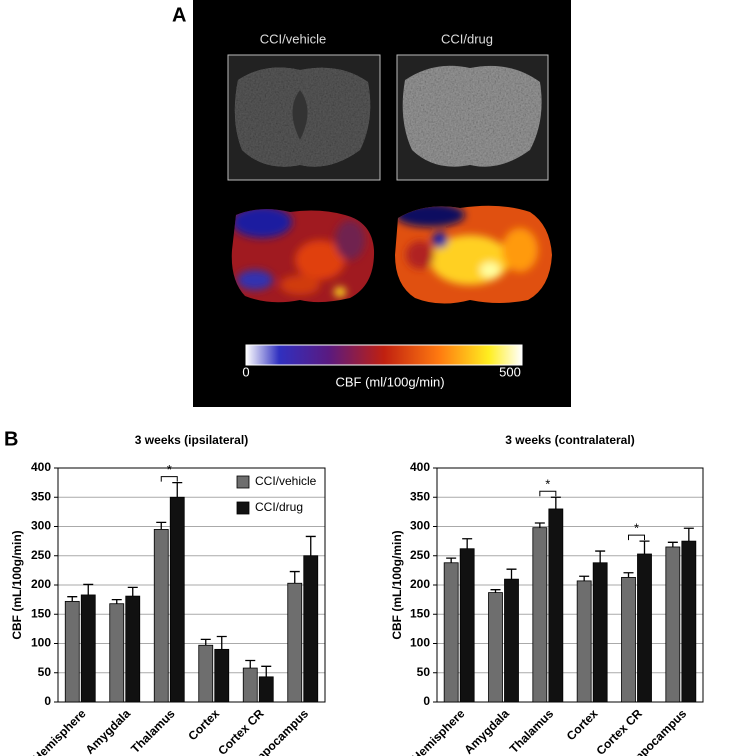 The height and width of the screenshot is (756, 748). I want to click on legend-label: CCI/drug, so click(279, 507).